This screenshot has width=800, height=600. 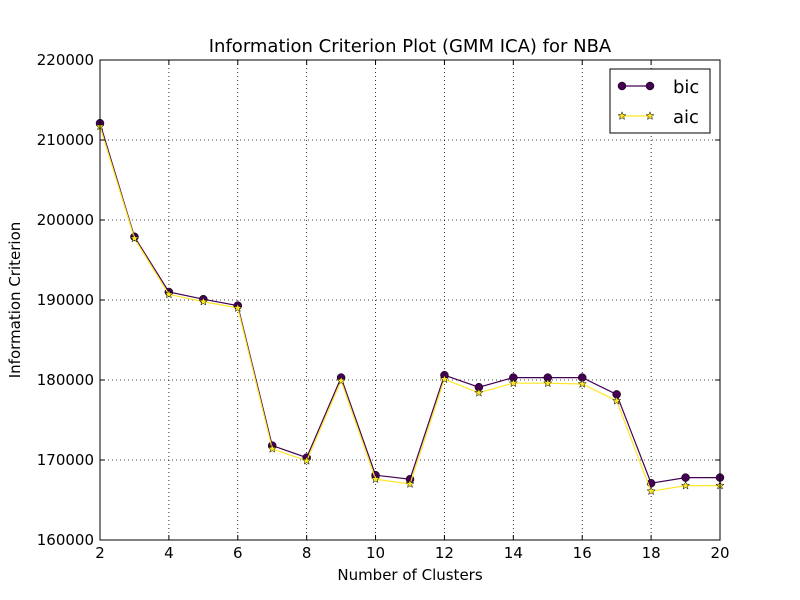 What do you see at coordinates (65, 380) in the screenshot?
I see `y-tick-label: 180000` at bounding box center [65, 380].